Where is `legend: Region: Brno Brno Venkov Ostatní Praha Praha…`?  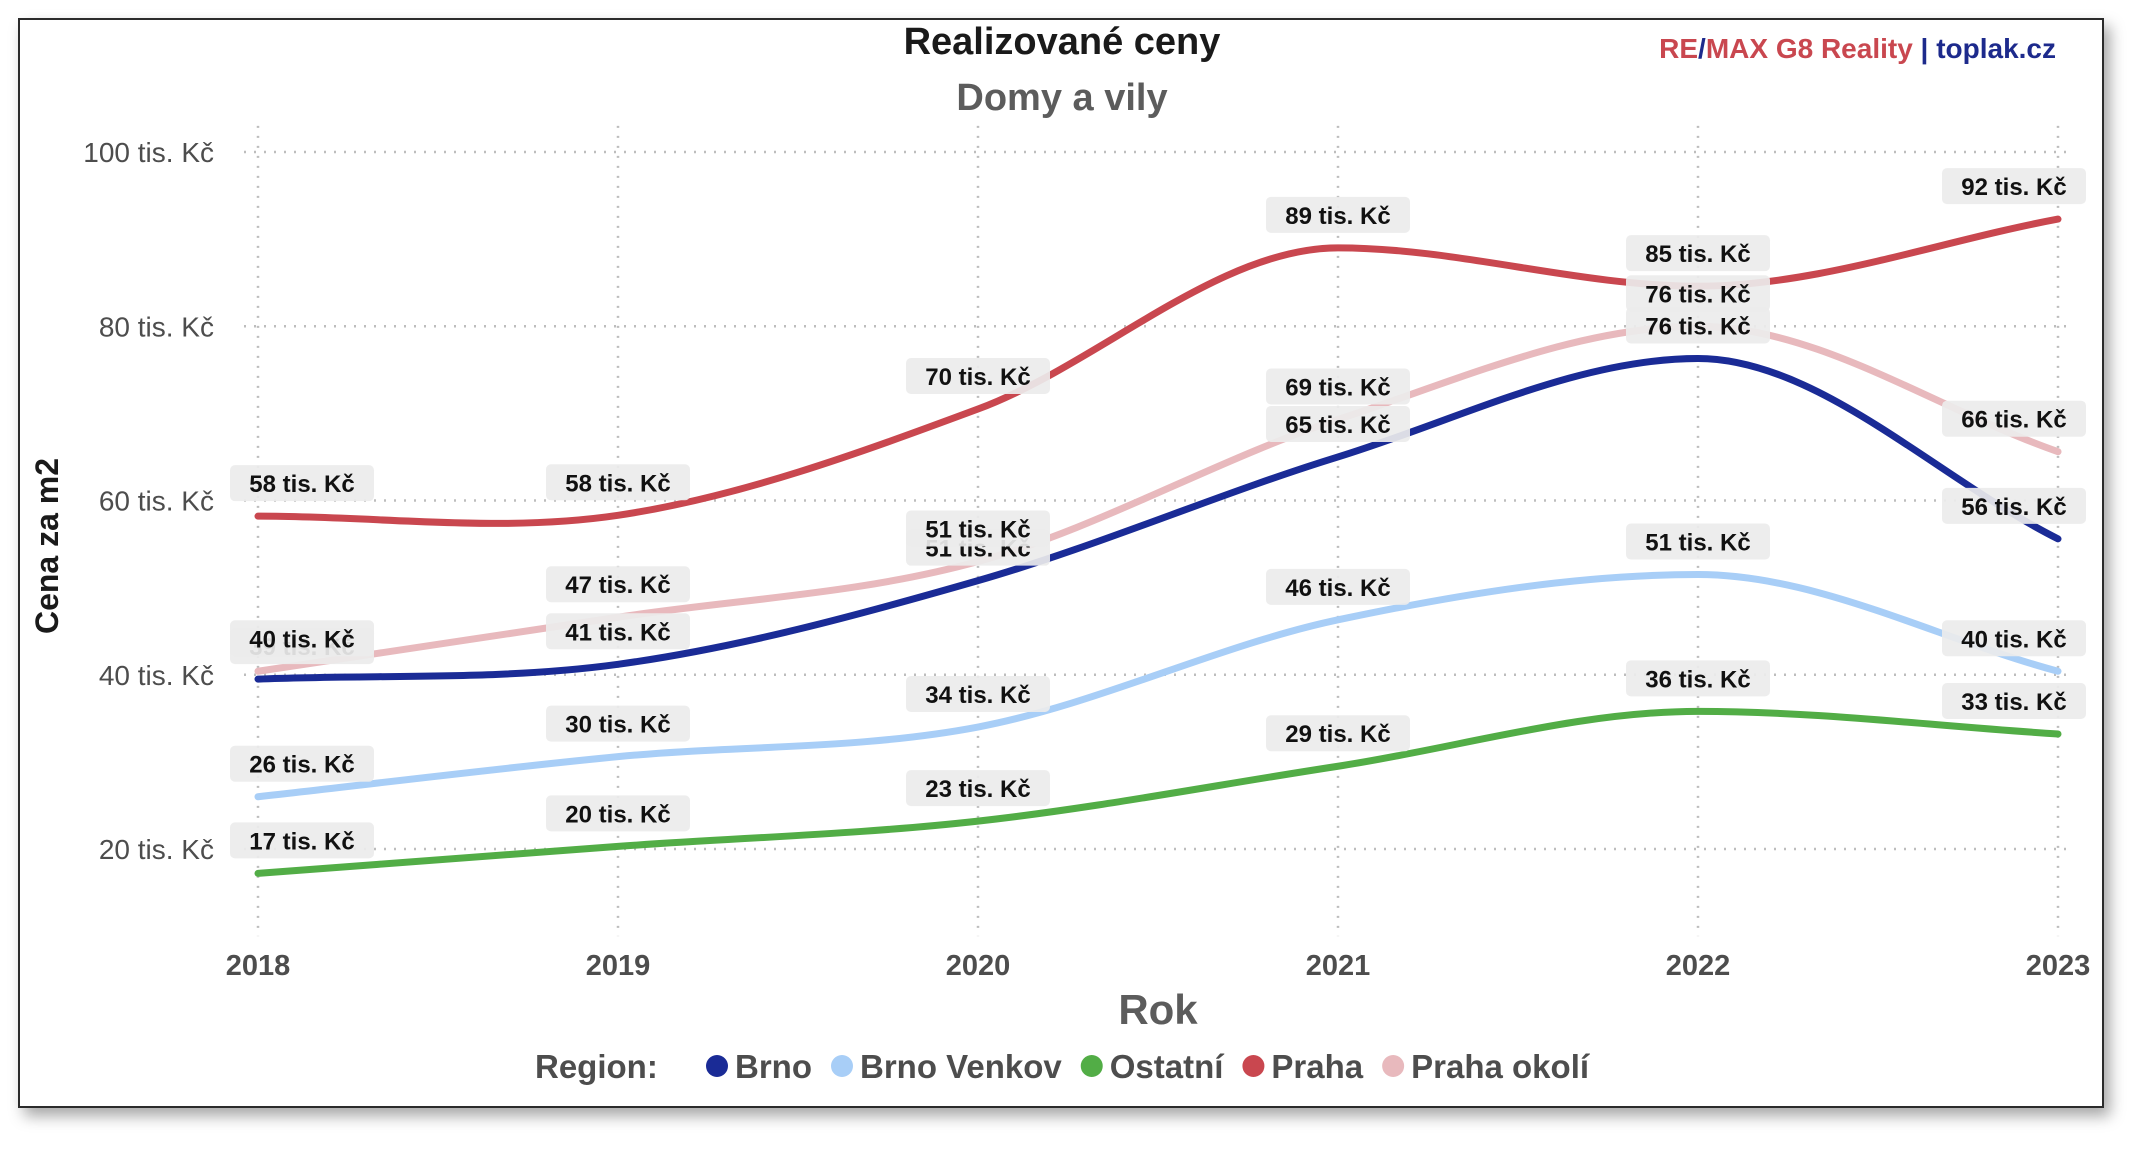 legend: Region: Brno Brno Venkov Ostatní Praha Praha… is located at coordinates (1063, 1066).